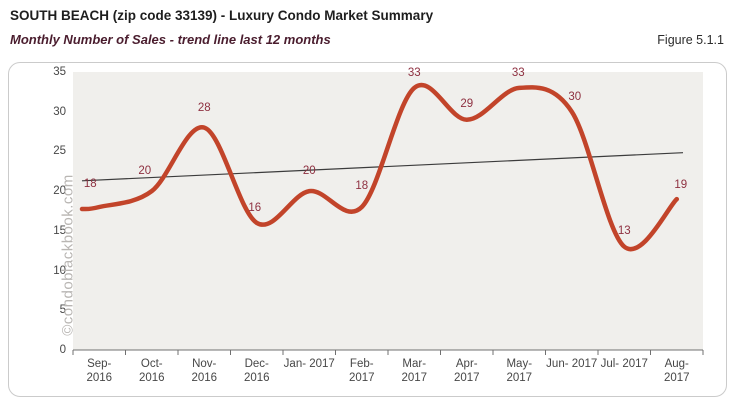  Describe the element at coordinates (204, 107) in the screenshot. I see `data-label: 28` at that location.